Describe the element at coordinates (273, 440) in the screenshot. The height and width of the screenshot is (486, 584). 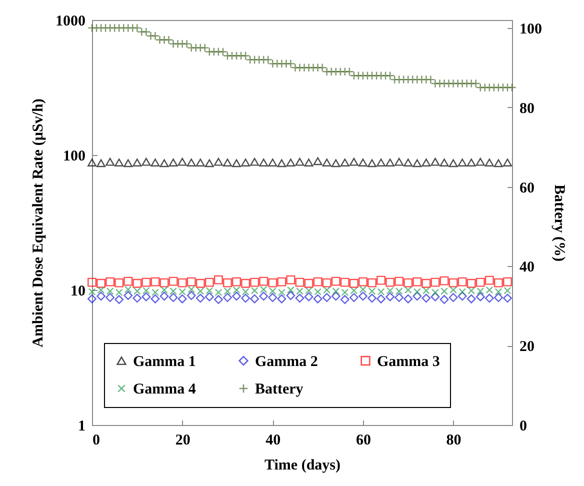
I see `x-tick-label: 40` at that location.